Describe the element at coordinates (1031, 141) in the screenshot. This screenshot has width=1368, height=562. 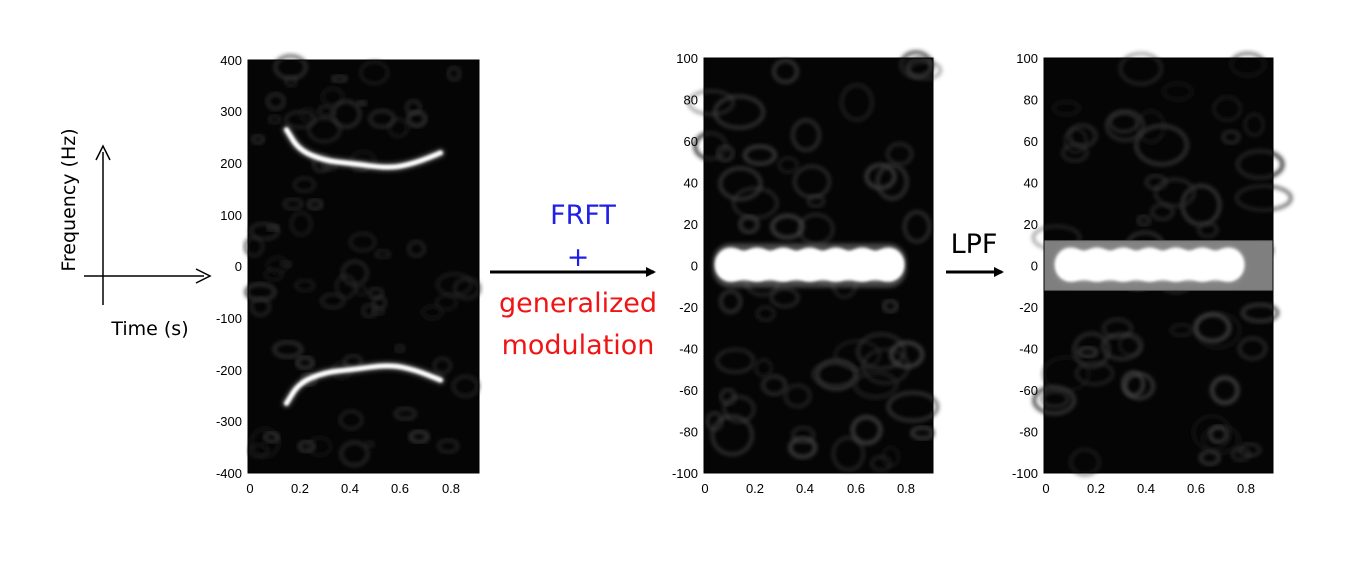
I see `y-tick-label: 60` at that location.